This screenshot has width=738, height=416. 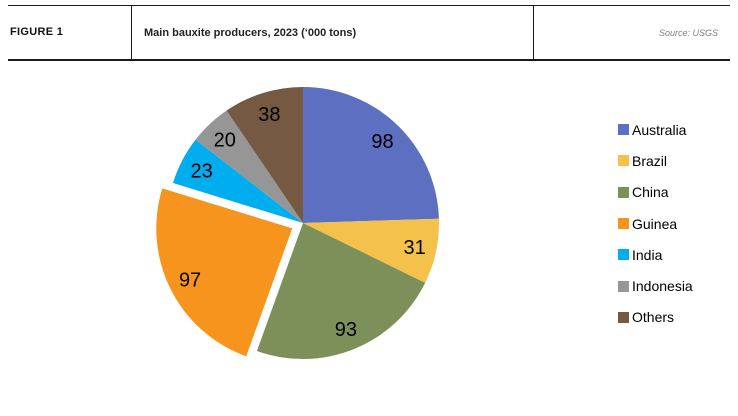 I want to click on pie-slice-china, so click(x=341, y=291).